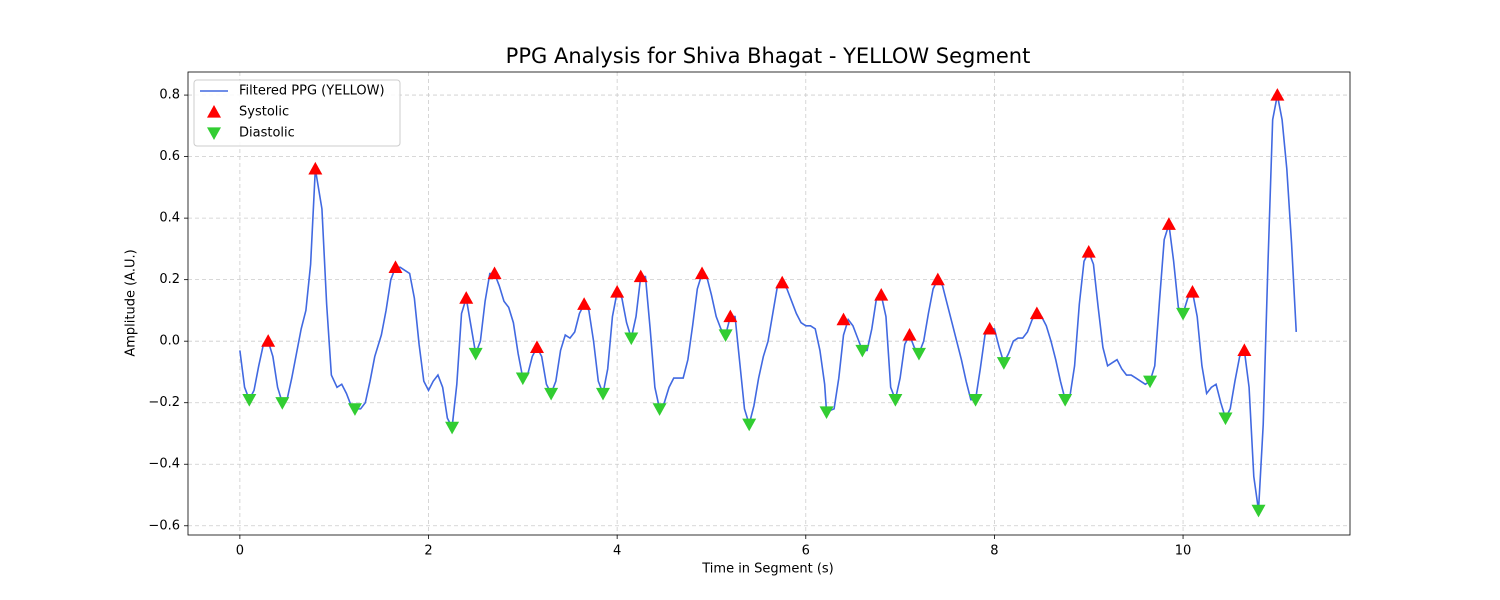 This screenshot has width=1500, height=600. I want to click on legend-label: Systolic, so click(264, 112).